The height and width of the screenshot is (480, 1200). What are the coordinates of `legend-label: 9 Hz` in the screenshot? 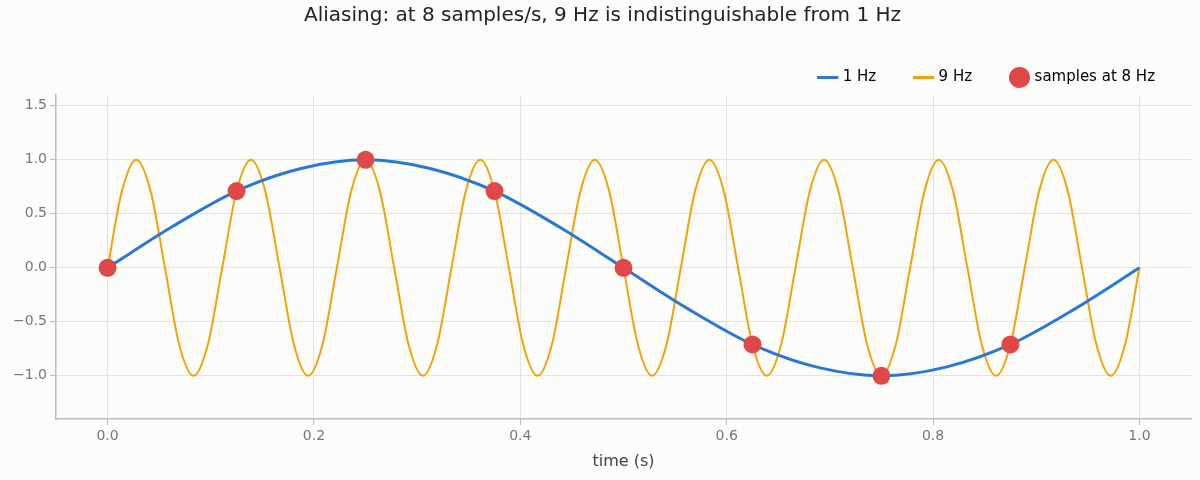 It's located at (955, 76).